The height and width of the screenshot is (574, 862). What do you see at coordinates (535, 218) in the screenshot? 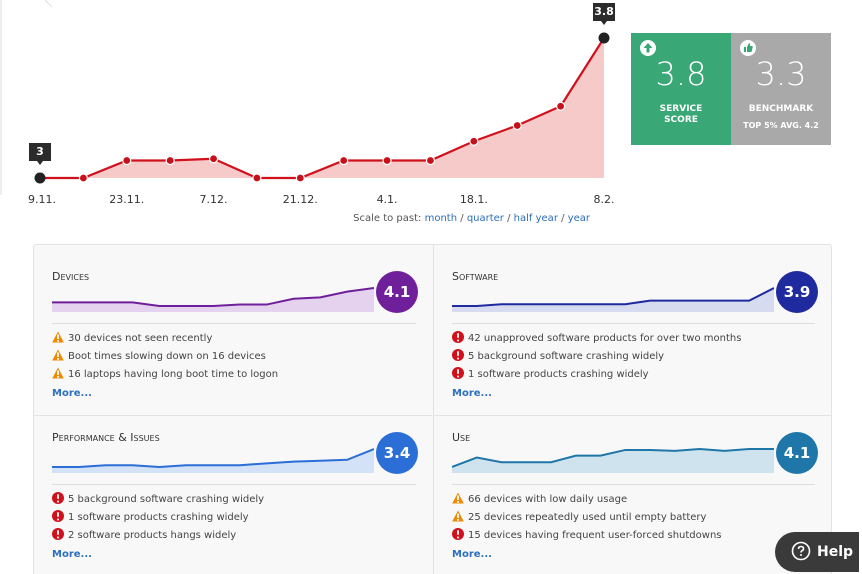
I see `scale-option: half year` at bounding box center [535, 218].